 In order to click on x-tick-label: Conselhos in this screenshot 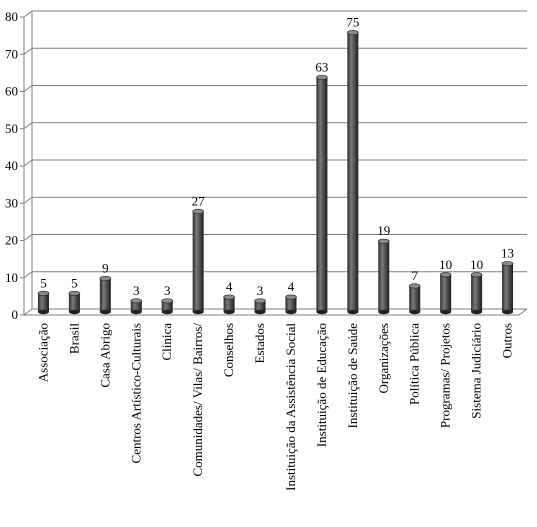, I will do `click(228, 350)`.